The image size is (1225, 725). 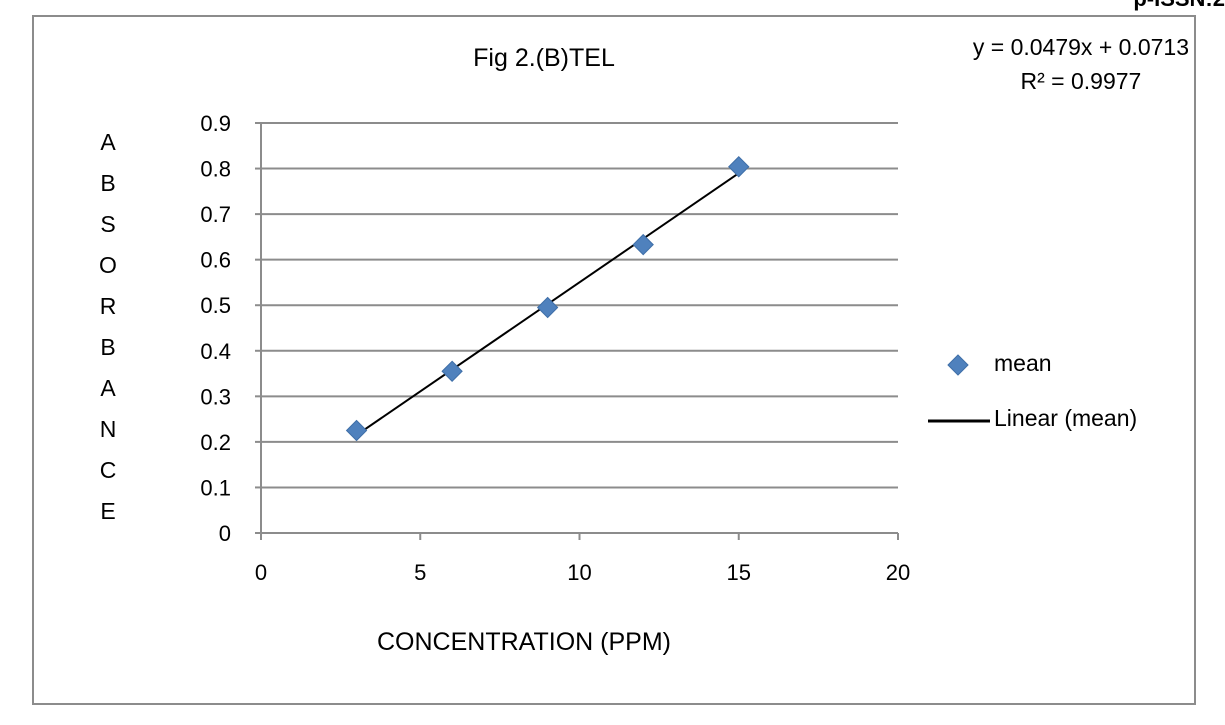 I want to click on x-tick-label: 15, so click(x=739, y=572).